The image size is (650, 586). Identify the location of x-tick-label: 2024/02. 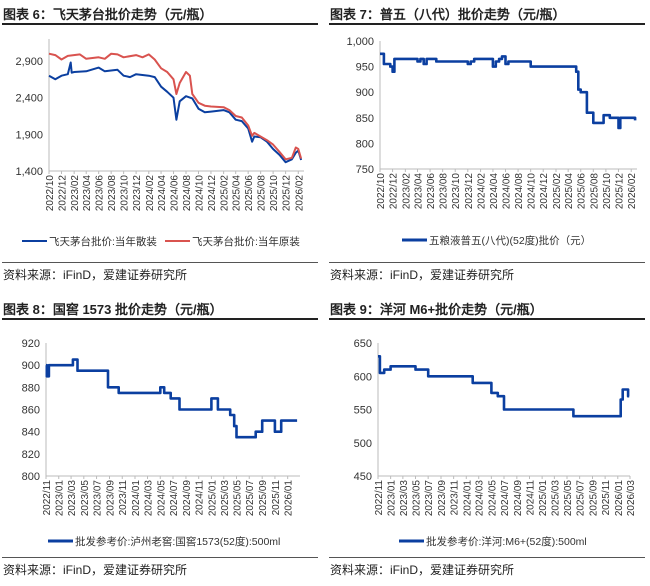
(150, 193).